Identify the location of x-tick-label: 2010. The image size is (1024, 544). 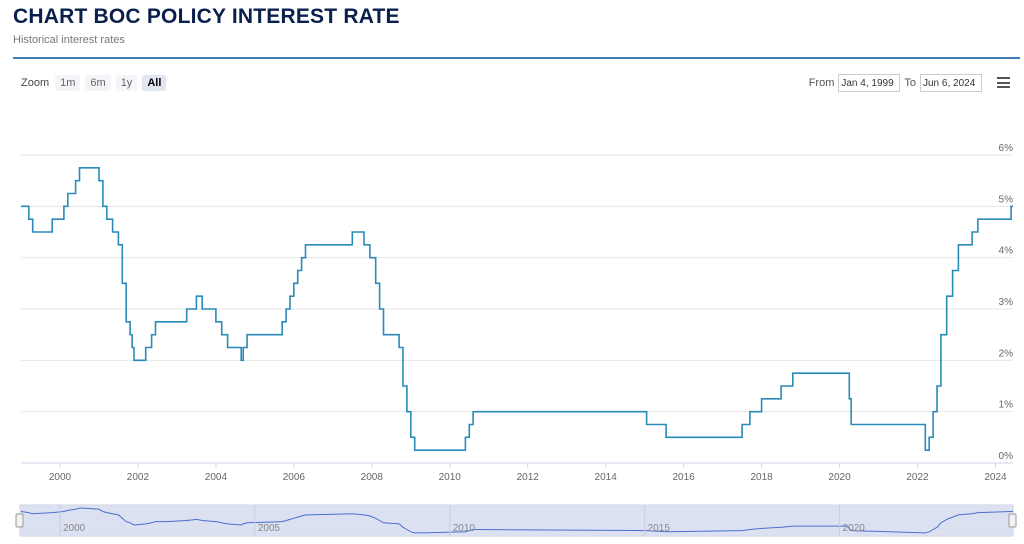
(450, 477).